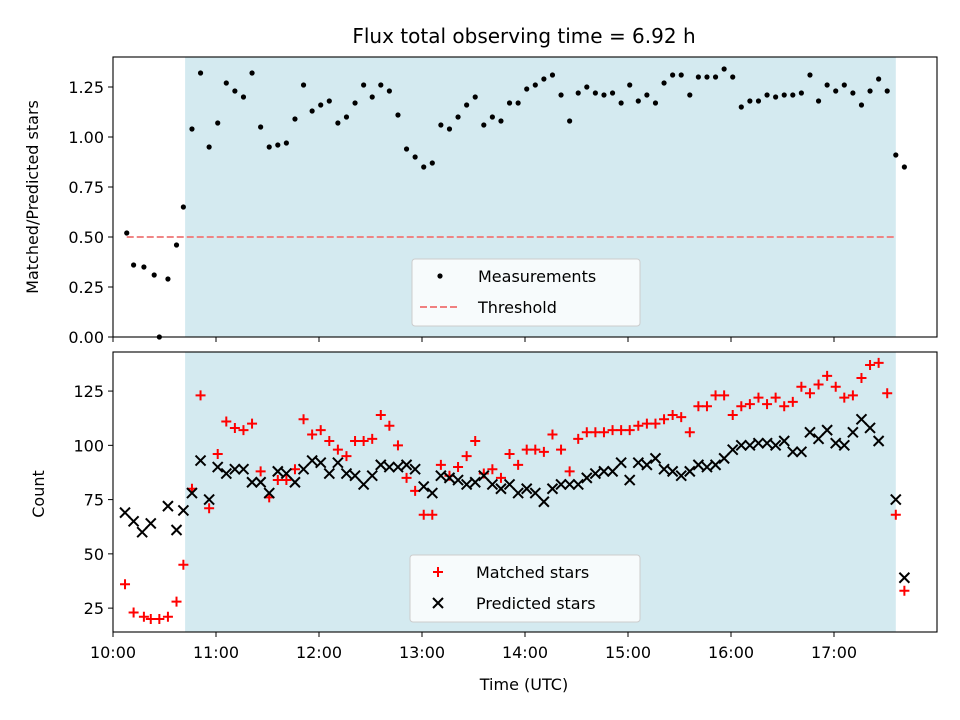  Describe the element at coordinates (216, 652) in the screenshot. I see `x-tick-label: 11:00` at that location.